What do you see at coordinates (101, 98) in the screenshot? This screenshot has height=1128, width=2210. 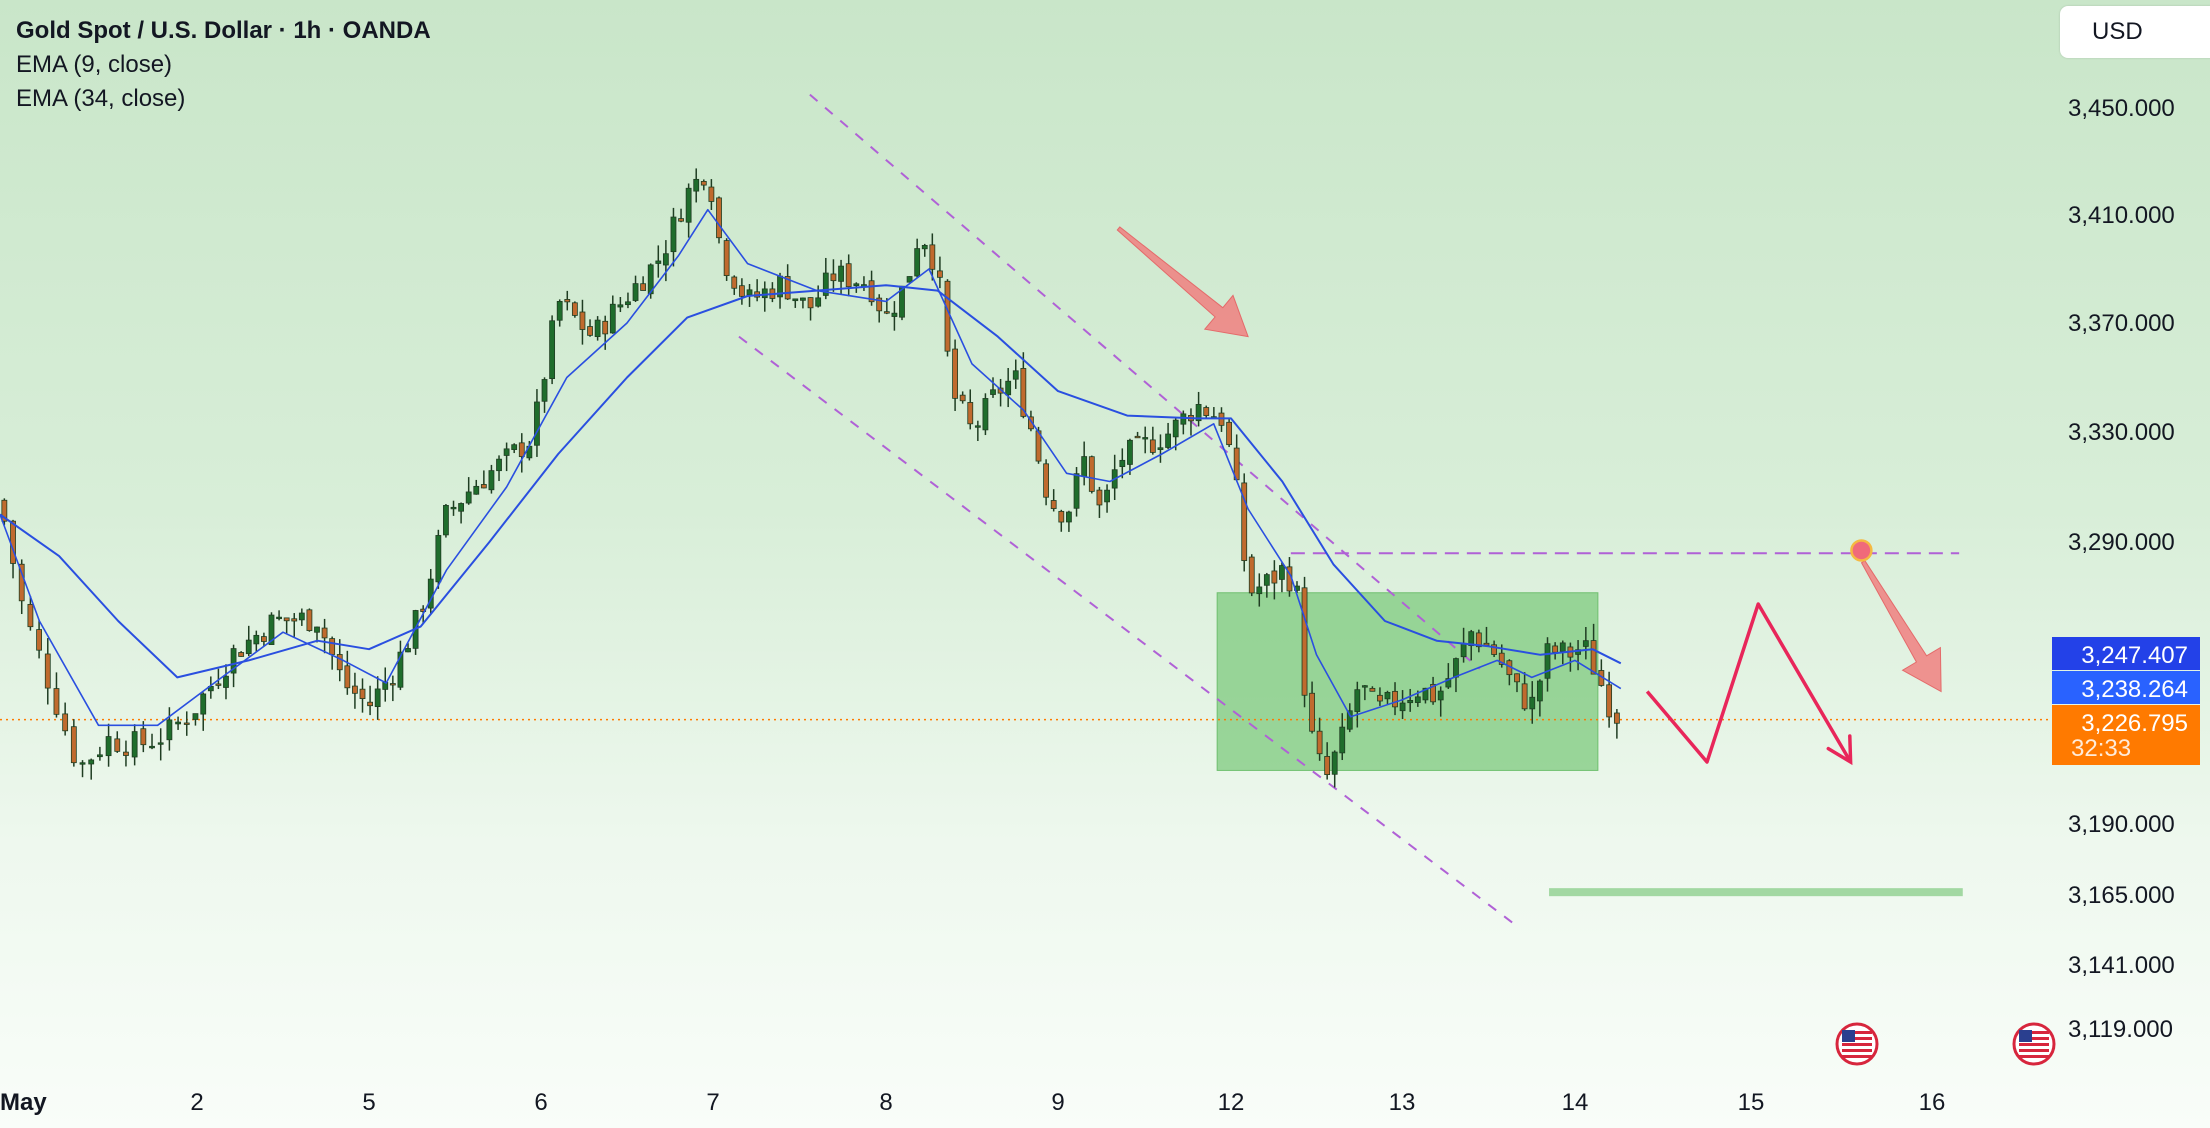 I see `indicator-ema-34: EMA (34, close)` at bounding box center [101, 98].